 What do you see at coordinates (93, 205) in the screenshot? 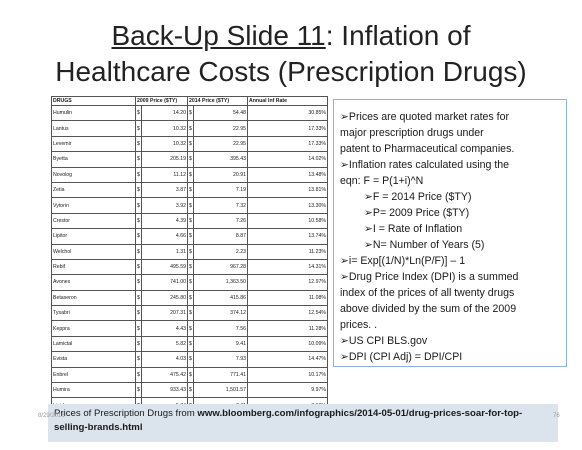
I see `drug-cell: Vytorin` at bounding box center [93, 205].